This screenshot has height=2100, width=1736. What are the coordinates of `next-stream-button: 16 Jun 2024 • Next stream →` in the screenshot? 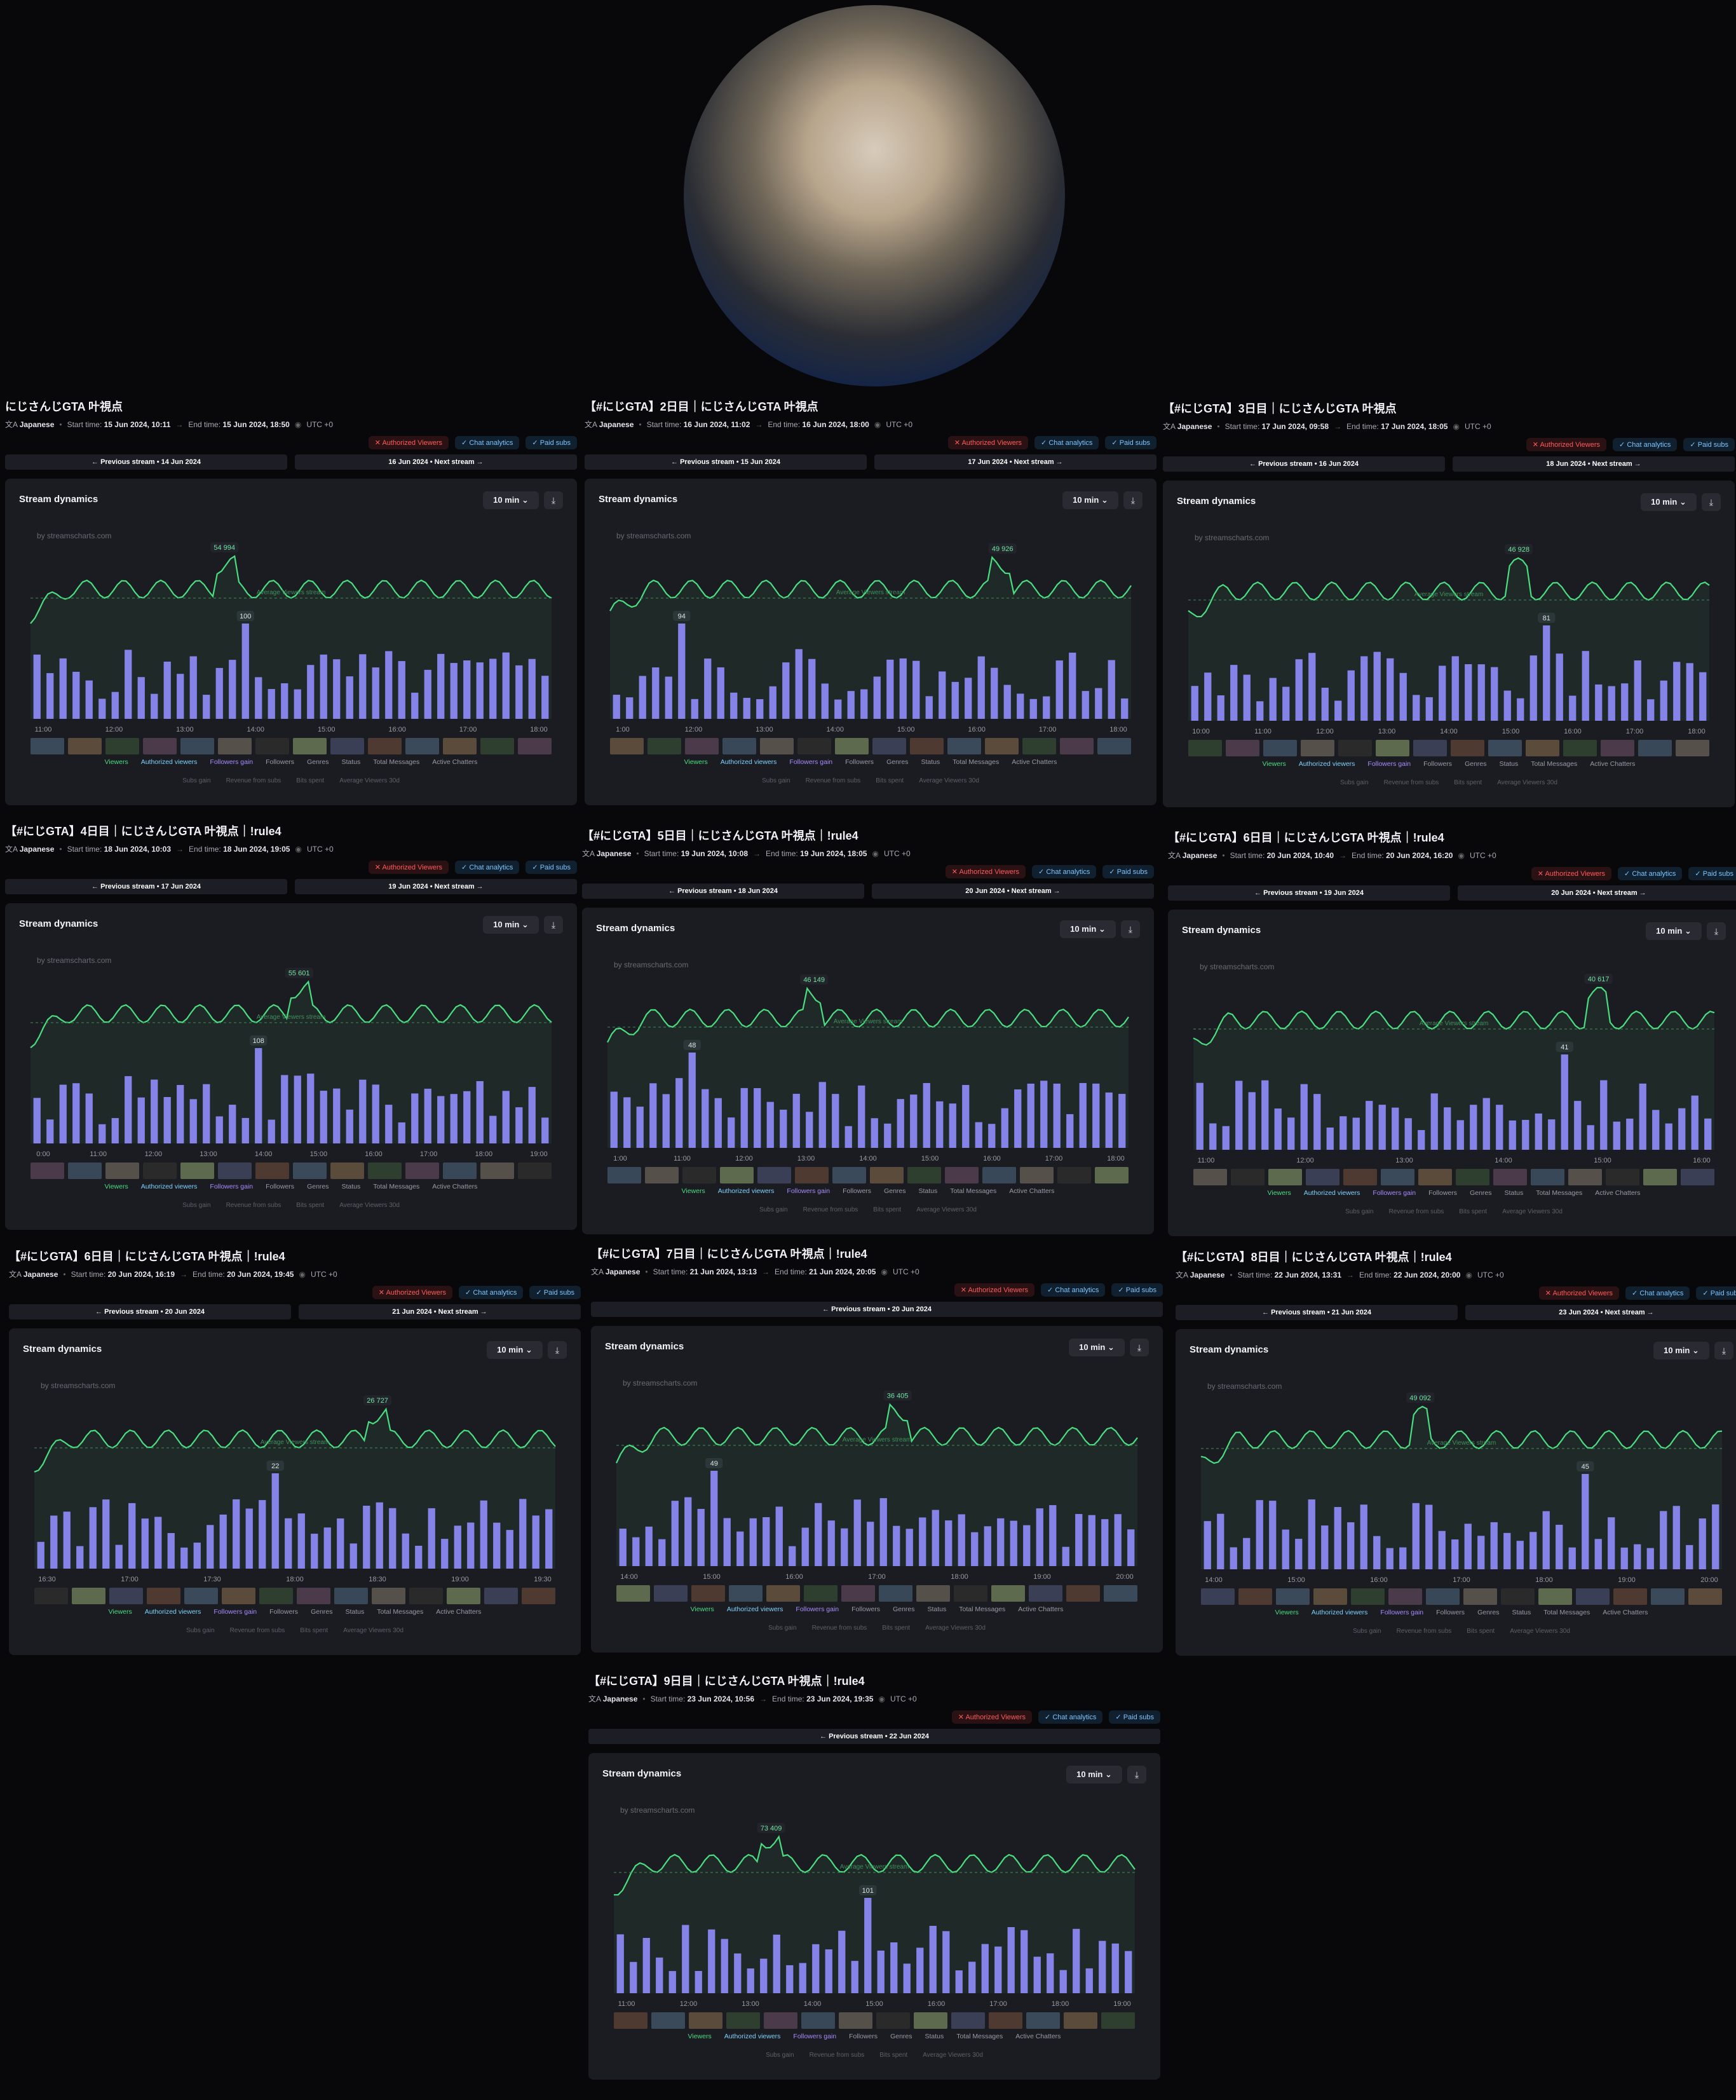 It's located at (436, 462).